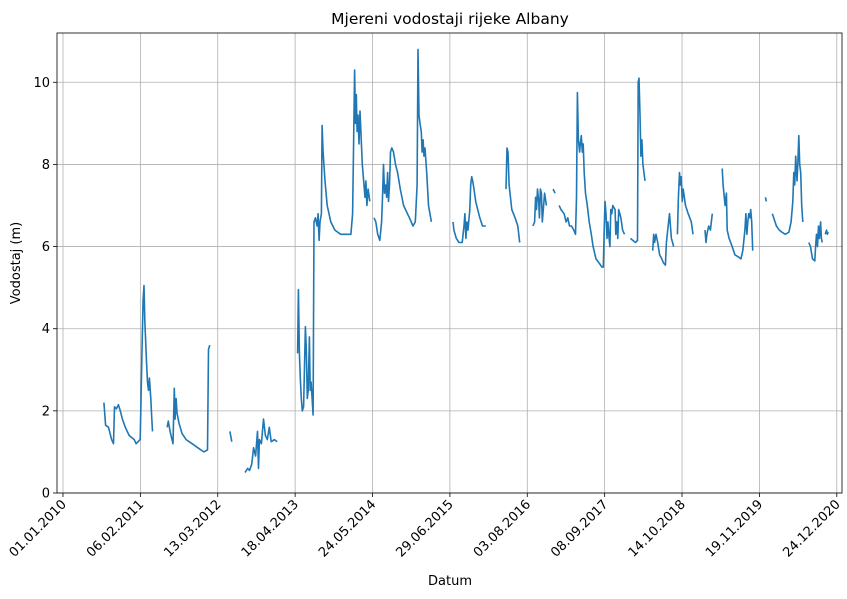 The image size is (847, 599). What do you see at coordinates (46, 329) in the screenshot?
I see `y-tick-label: 4` at bounding box center [46, 329].